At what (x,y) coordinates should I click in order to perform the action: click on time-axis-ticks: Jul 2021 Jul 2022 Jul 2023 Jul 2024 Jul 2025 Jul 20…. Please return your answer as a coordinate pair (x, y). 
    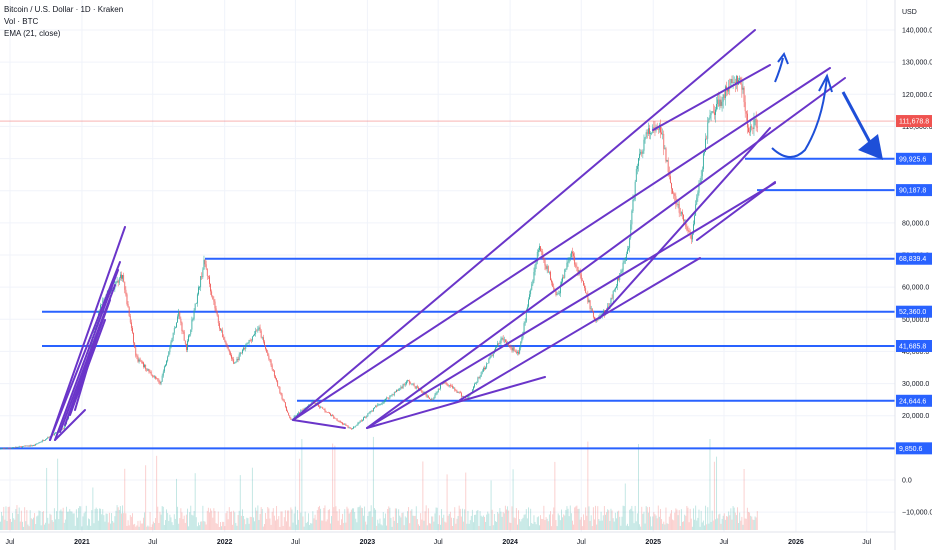
    Looking at the image, I should click on (439, 542).